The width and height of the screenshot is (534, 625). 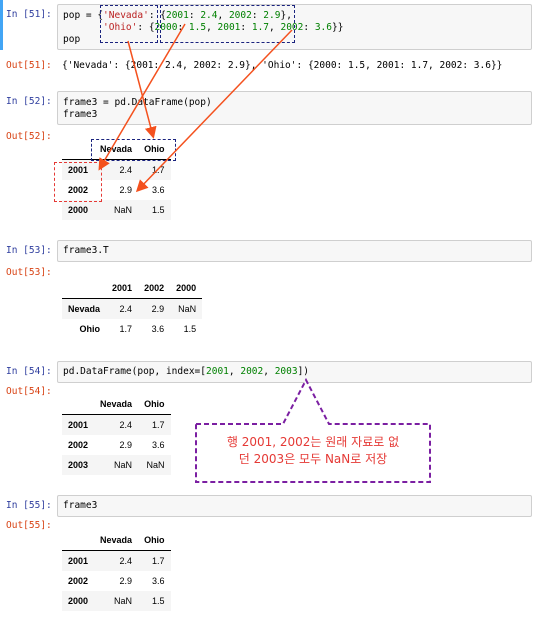 What do you see at coordinates (29, 272) in the screenshot?
I see `cell-53-out-prompt: Out[53]:` at bounding box center [29, 272].